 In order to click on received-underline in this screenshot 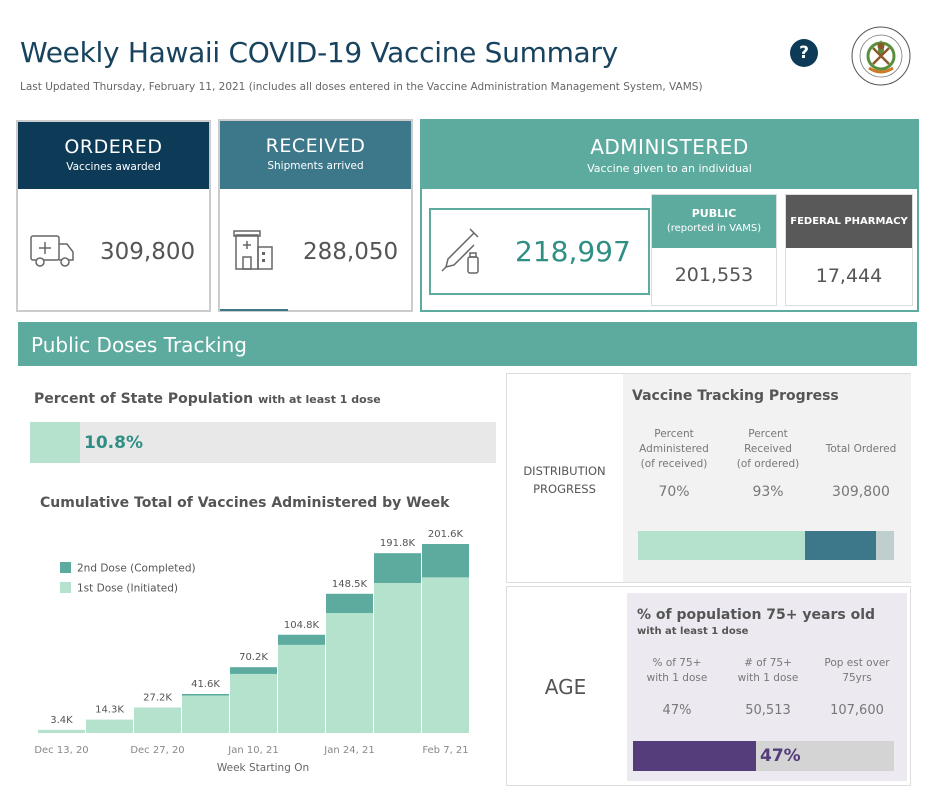, I will do `click(254, 310)`.